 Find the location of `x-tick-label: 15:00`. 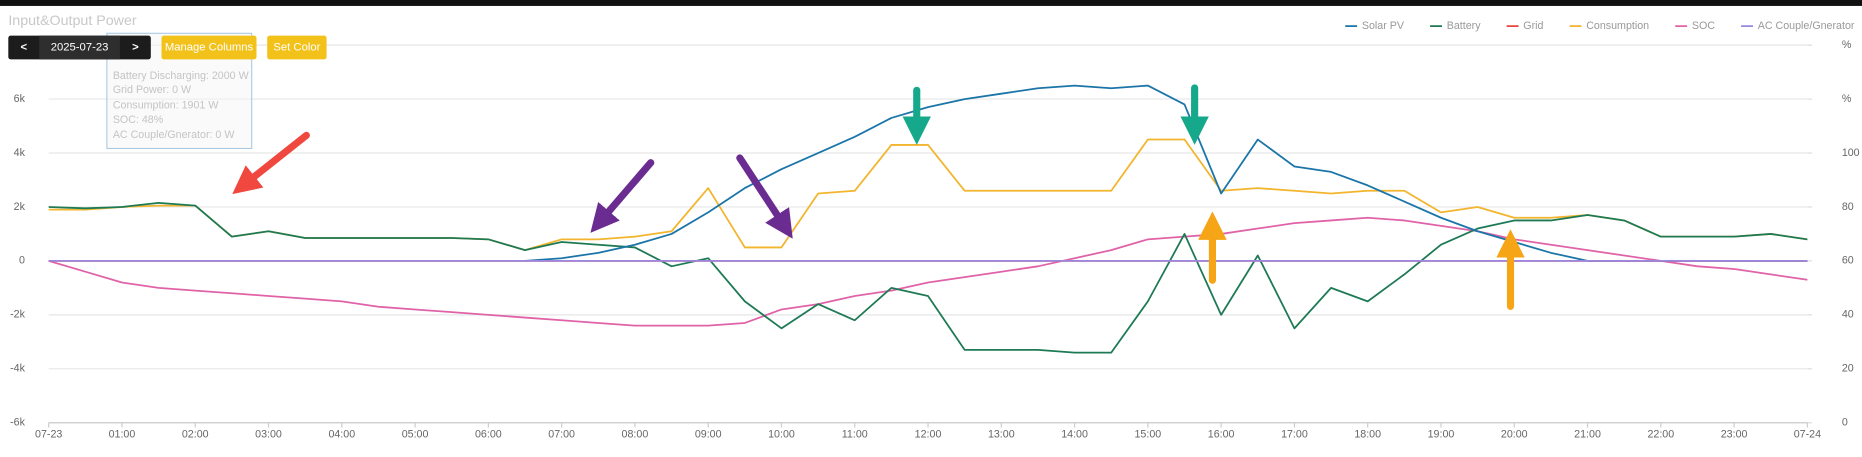

x-tick-label: 15:00 is located at coordinates (1148, 434).